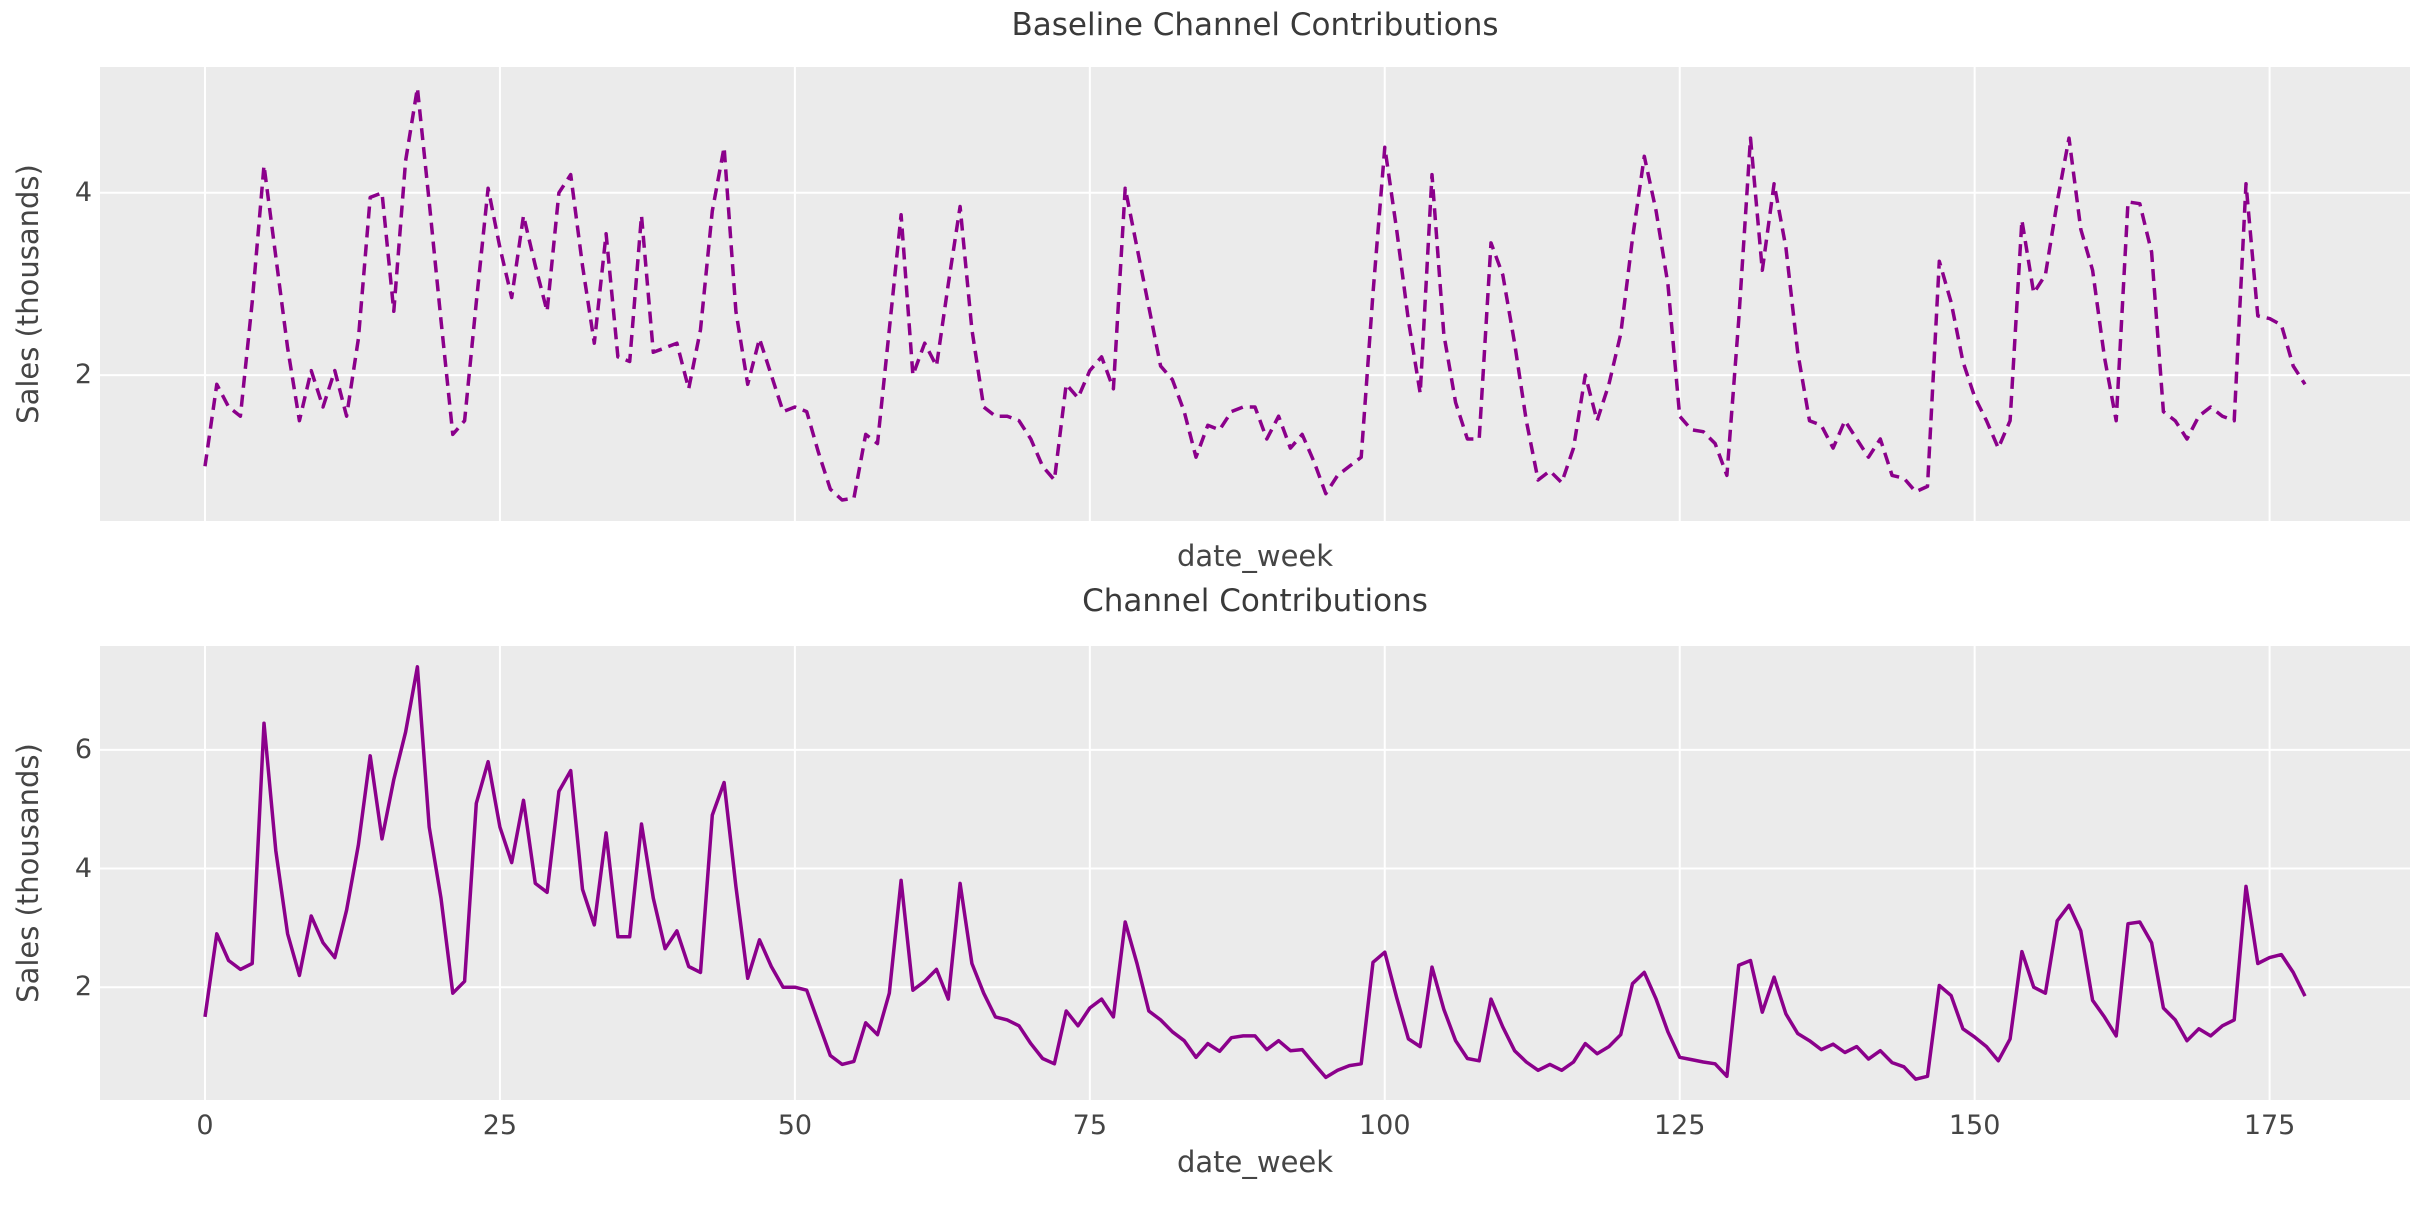 Image resolution: width=2423 pixels, height=1223 pixels. What do you see at coordinates (795, 1125) in the screenshot?
I see `x-tick-label: 50` at bounding box center [795, 1125].